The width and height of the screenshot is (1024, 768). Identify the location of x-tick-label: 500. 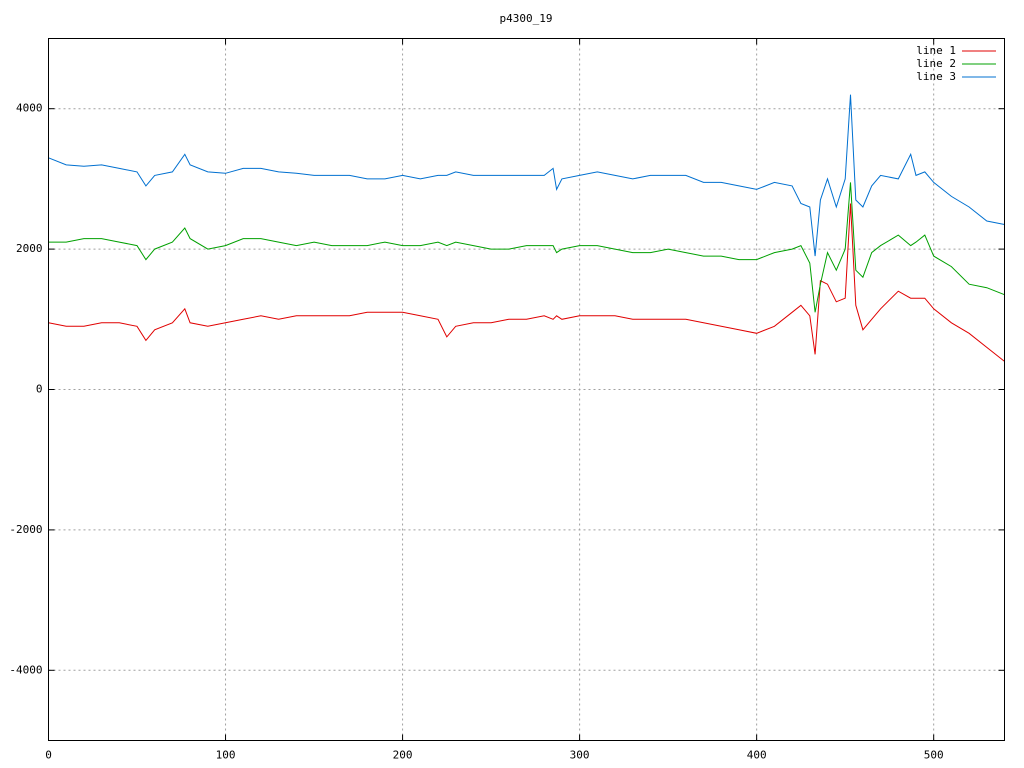
(934, 755).